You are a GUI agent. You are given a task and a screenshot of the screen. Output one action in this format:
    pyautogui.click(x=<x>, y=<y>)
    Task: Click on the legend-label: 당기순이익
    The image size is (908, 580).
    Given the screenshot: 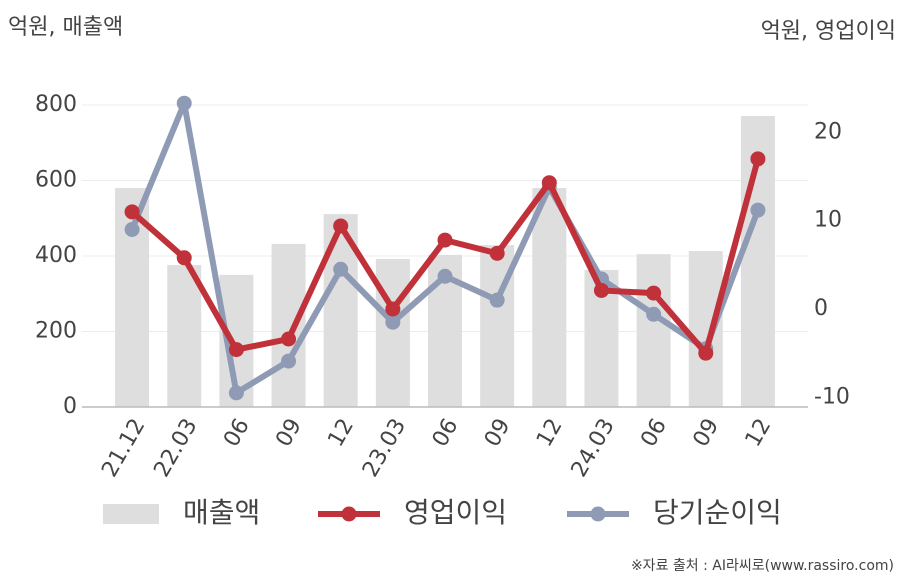 What is the action you would take?
    pyautogui.click(x=717, y=512)
    